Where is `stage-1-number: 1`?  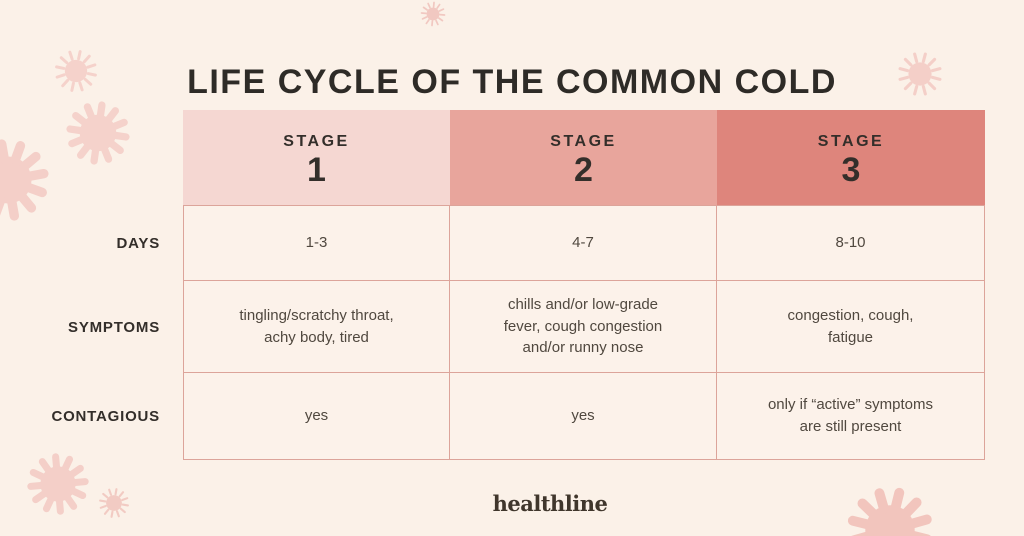
stage-1-number: 1 is located at coordinates (316, 170).